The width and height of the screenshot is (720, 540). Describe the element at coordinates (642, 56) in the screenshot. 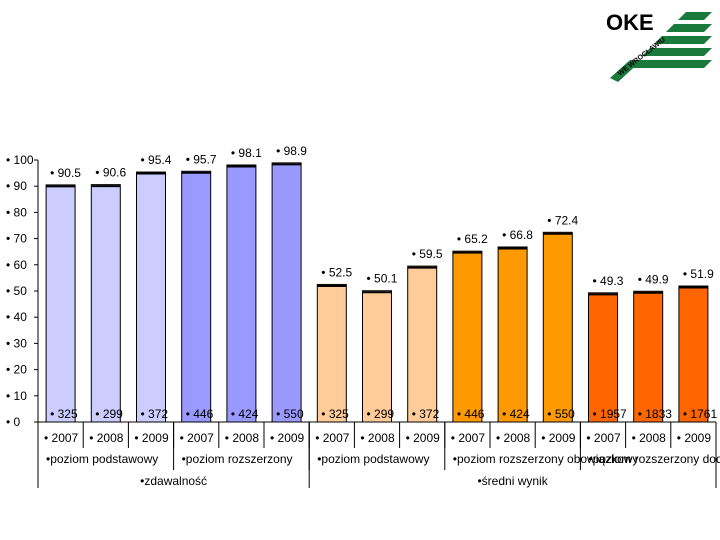

I see `logo-subtext: WE WROCŁAWIU` at that location.